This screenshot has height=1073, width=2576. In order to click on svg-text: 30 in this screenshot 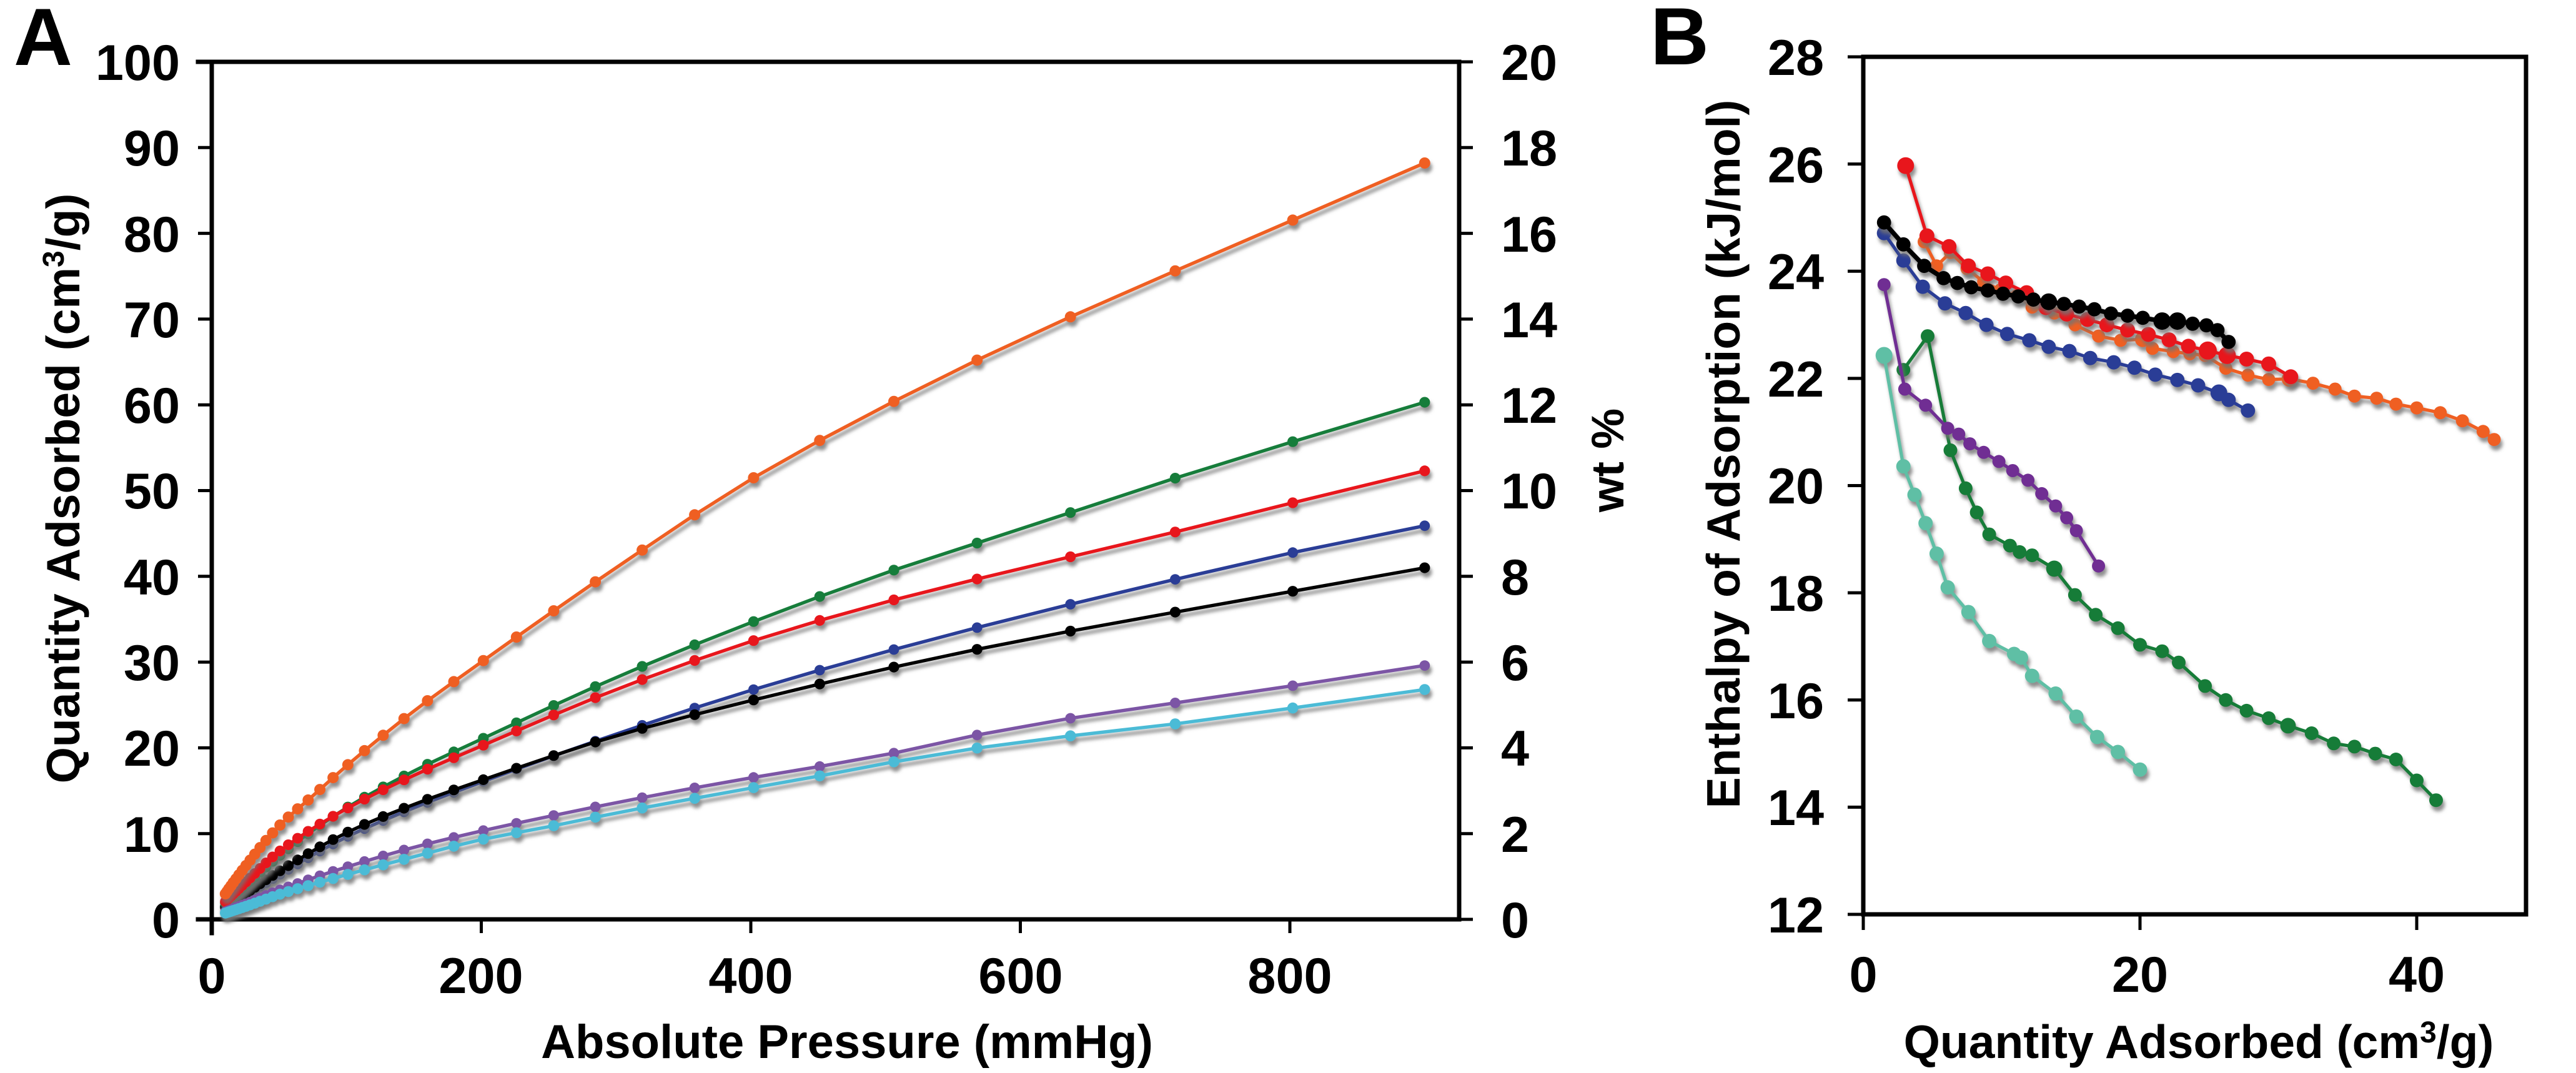, I will do `click(152, 663)`.